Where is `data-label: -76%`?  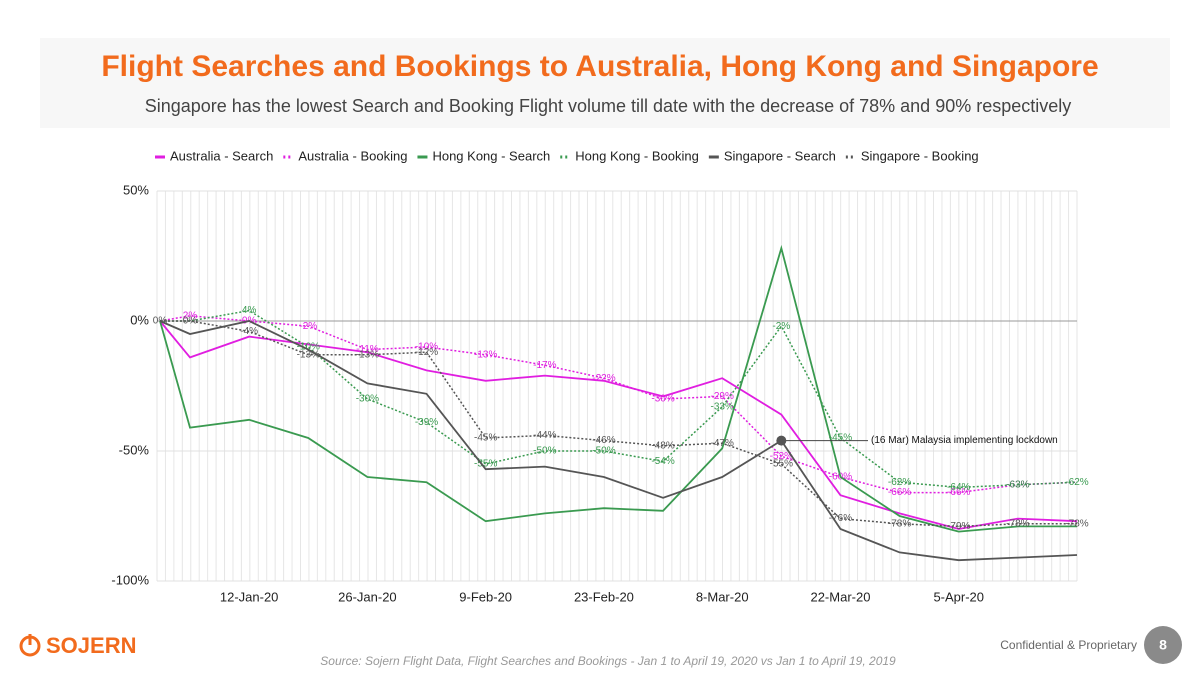 data-label: -76% is located at coordinates (840, 518).